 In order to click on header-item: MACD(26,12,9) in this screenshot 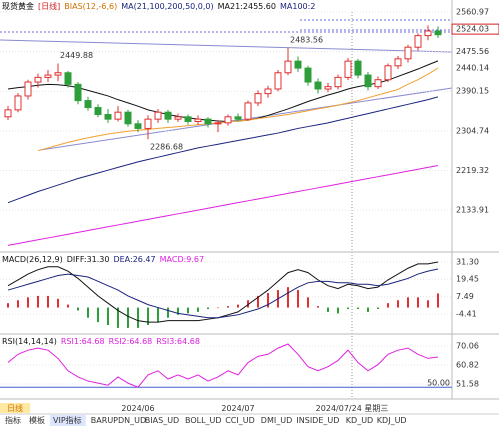, I will do `click(32, 259)`.